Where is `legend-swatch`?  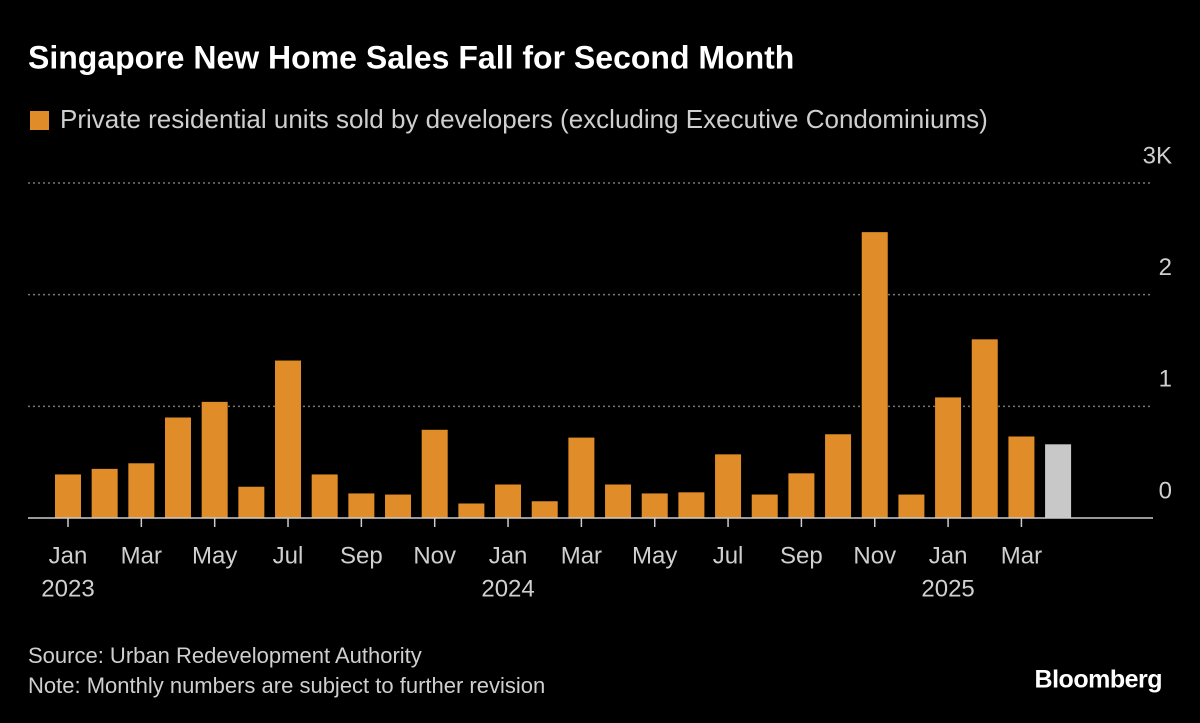 legend-swatch is located at coordinates (39, 120).